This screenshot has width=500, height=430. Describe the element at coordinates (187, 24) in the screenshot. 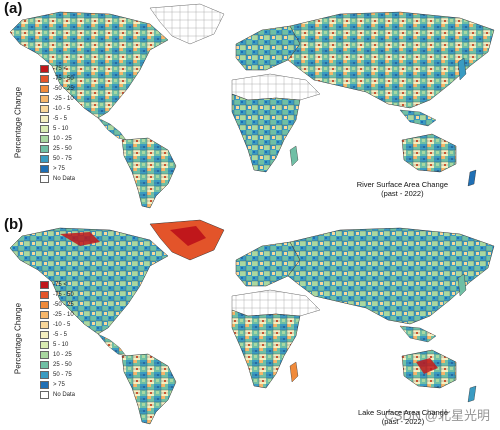

I see `greenland` at that location.